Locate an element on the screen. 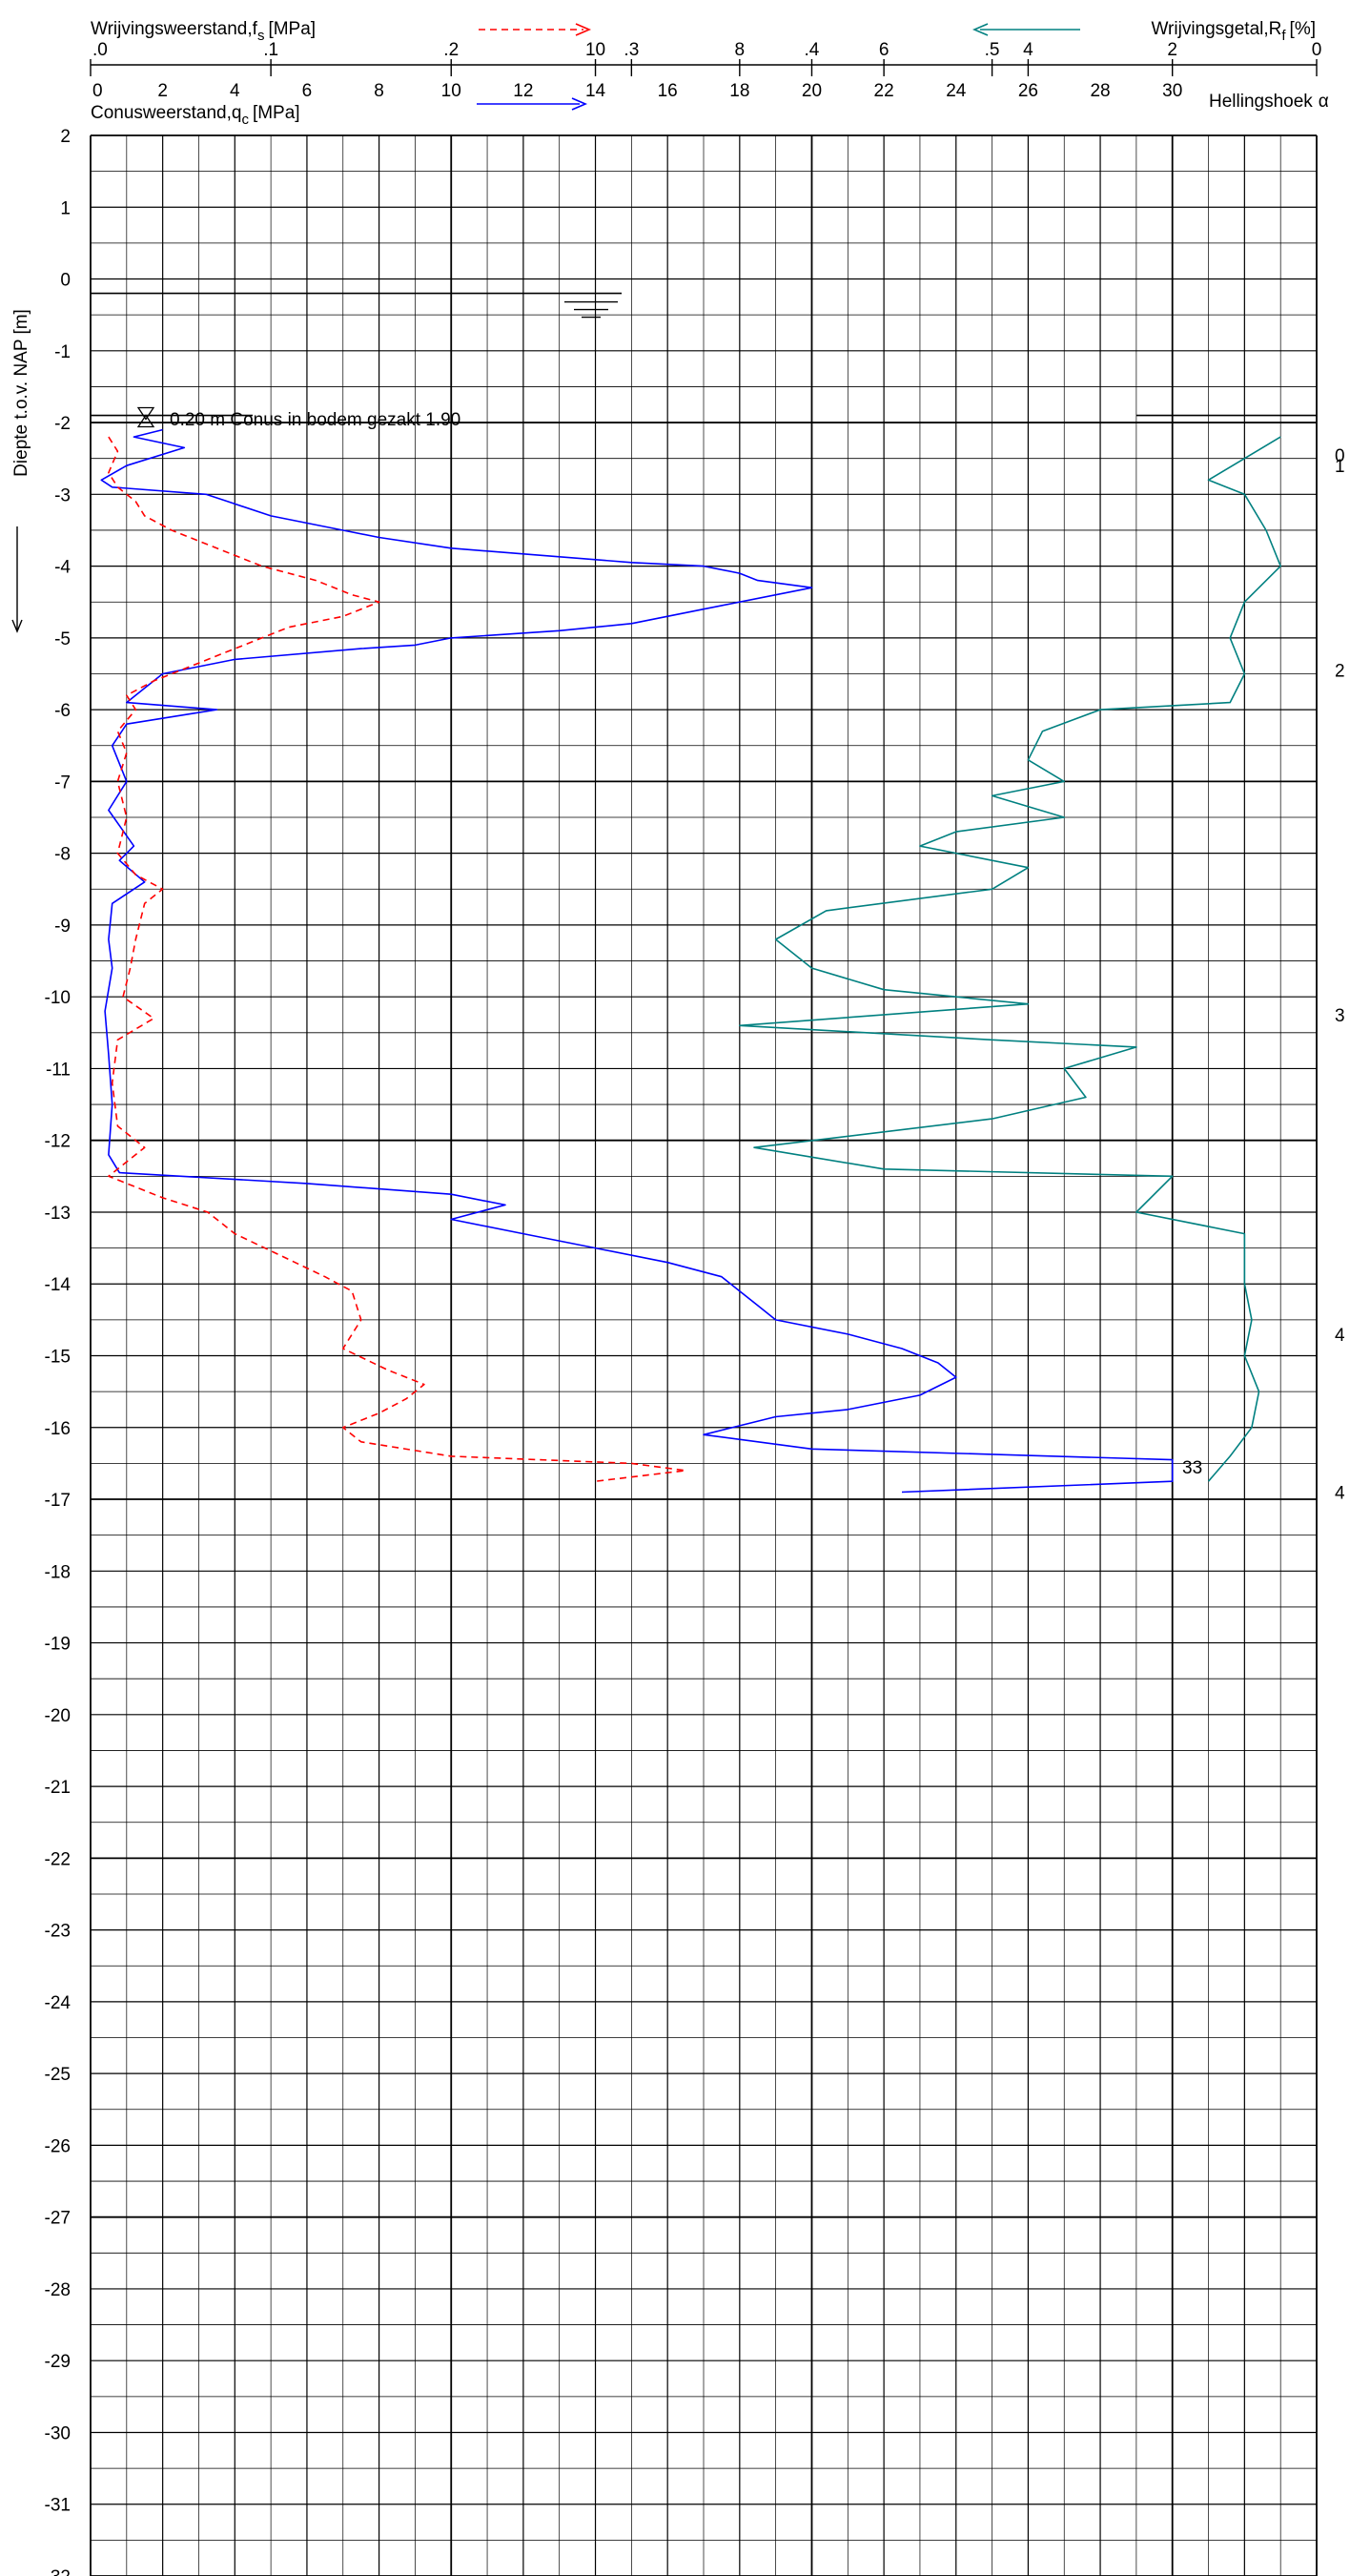 The height and width of the screenshot is (2576, 1350). inclination-label: 0 is located at coordinates (1340, 456).